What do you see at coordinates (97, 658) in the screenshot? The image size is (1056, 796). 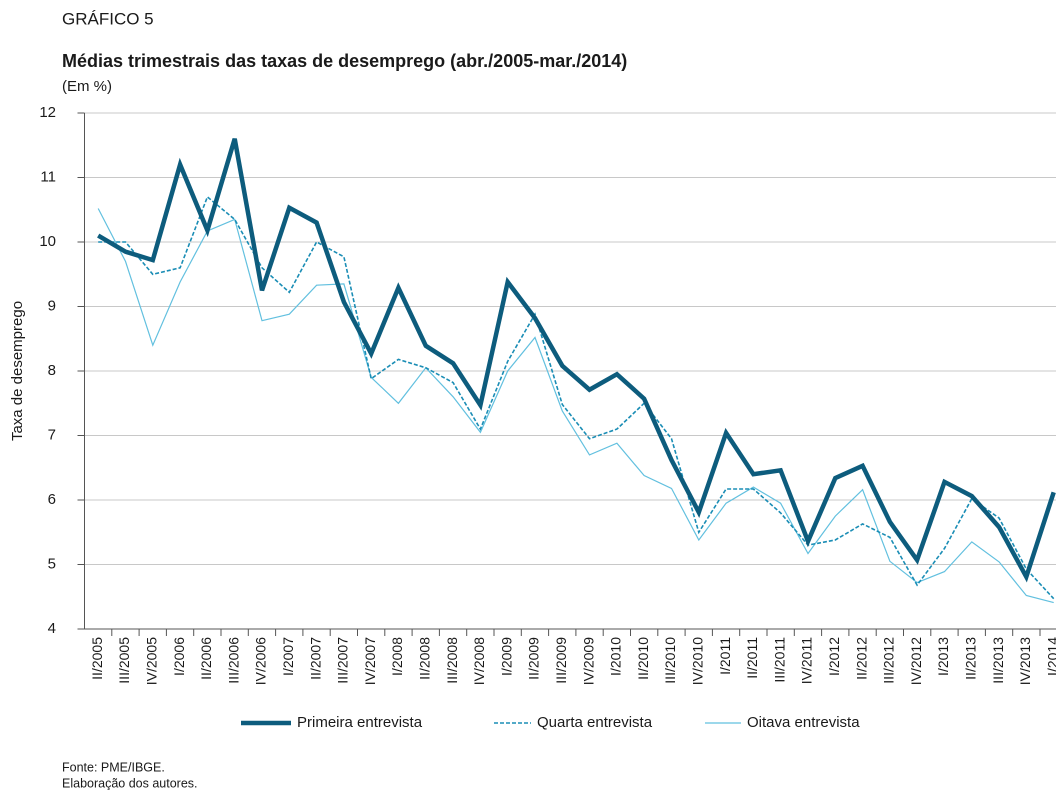 I see `x-tick-label: II/2005` at bounding box center [97, 658].